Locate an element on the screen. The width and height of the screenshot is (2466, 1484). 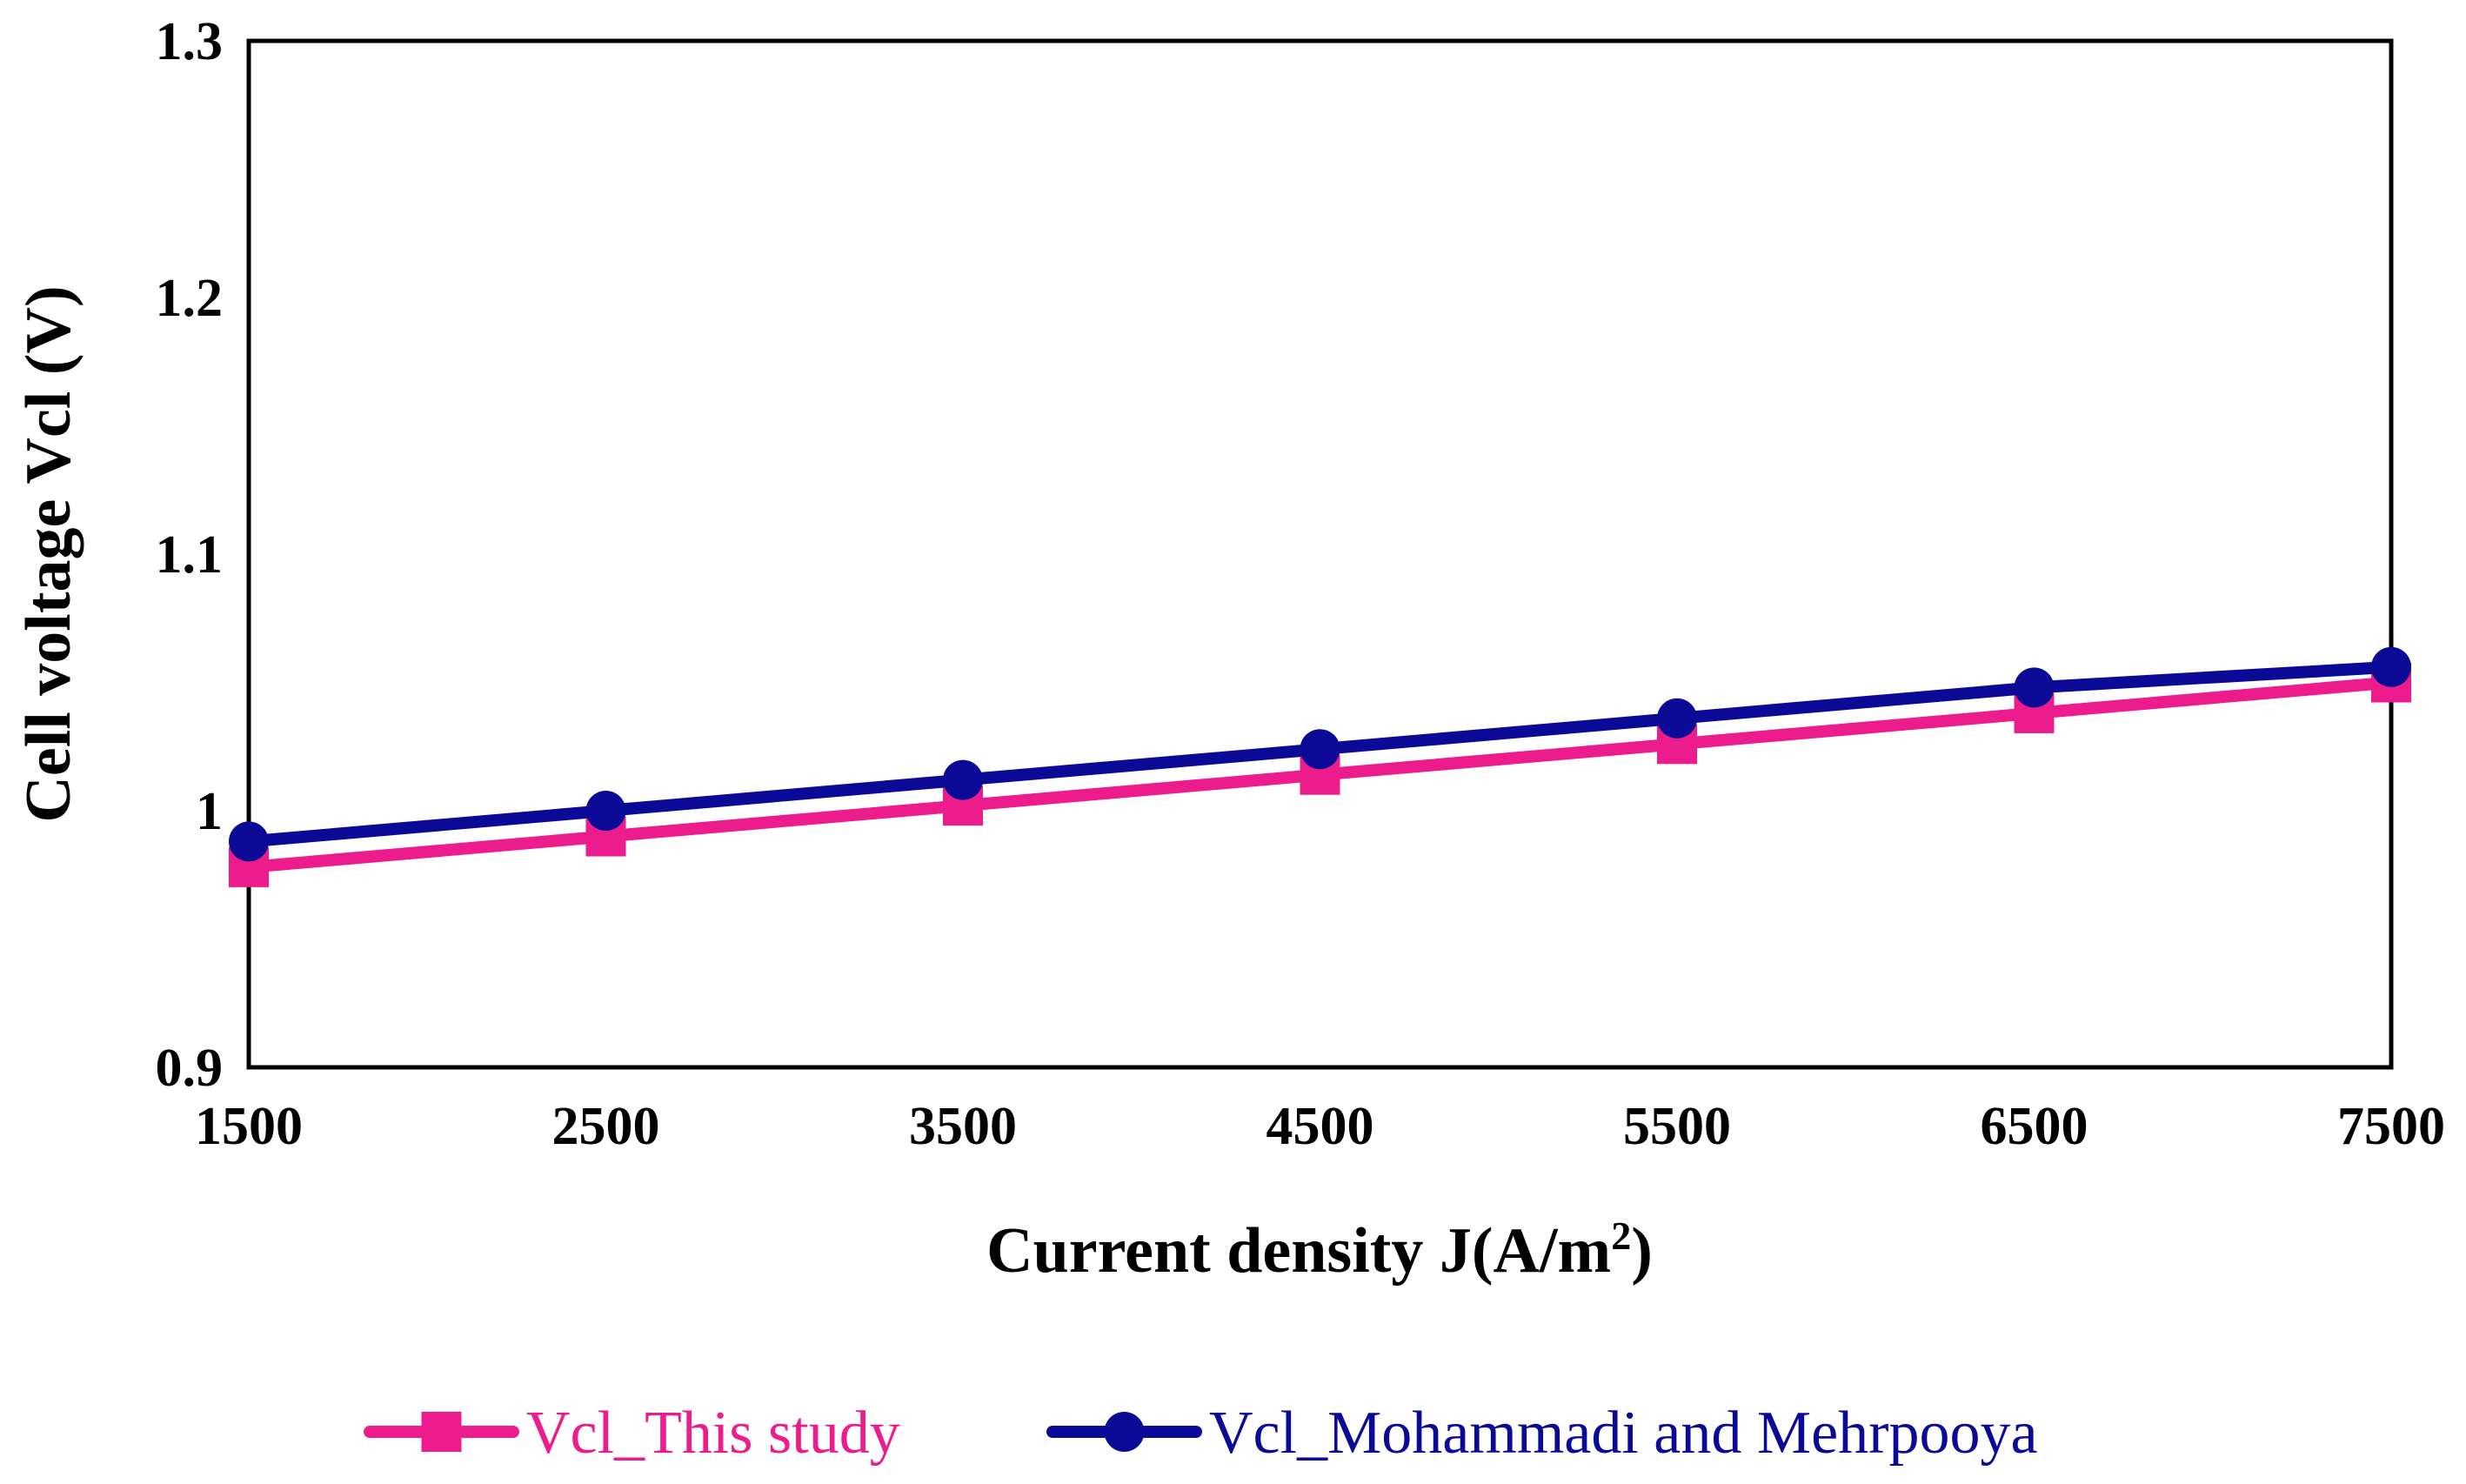
x-tick-label: 6500 is located at coordinates (2035, 1127).